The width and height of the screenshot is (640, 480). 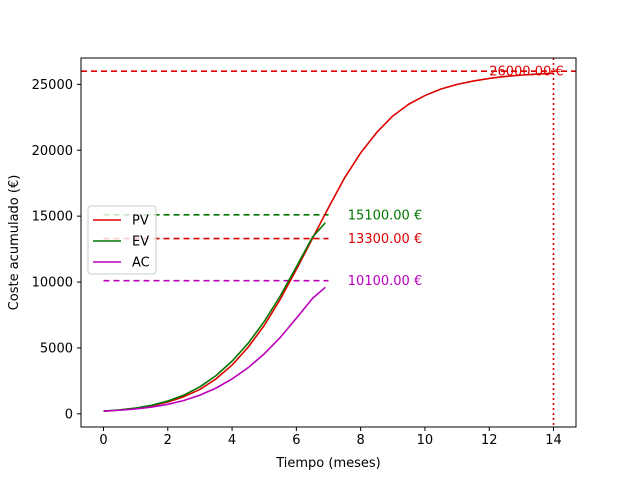 I want to click on y-axis-label: Coste acumulado (€), so click(x=14, y=243).